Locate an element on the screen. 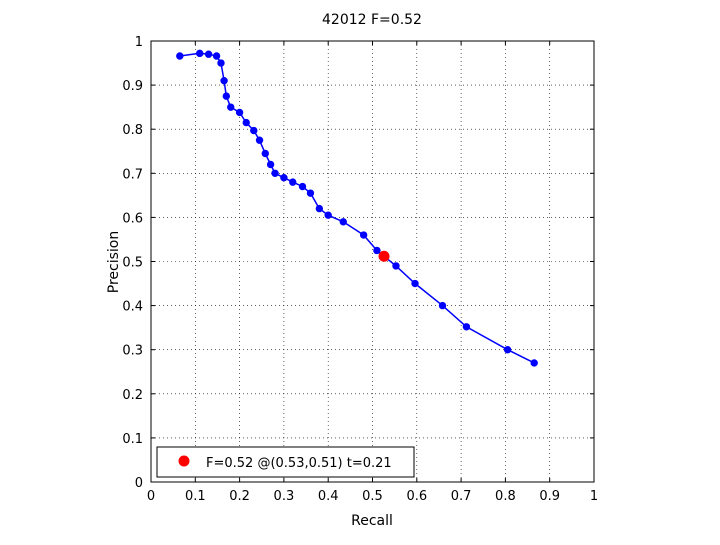  y-tick-label: 0.9 is located at coordinates (132, 86).